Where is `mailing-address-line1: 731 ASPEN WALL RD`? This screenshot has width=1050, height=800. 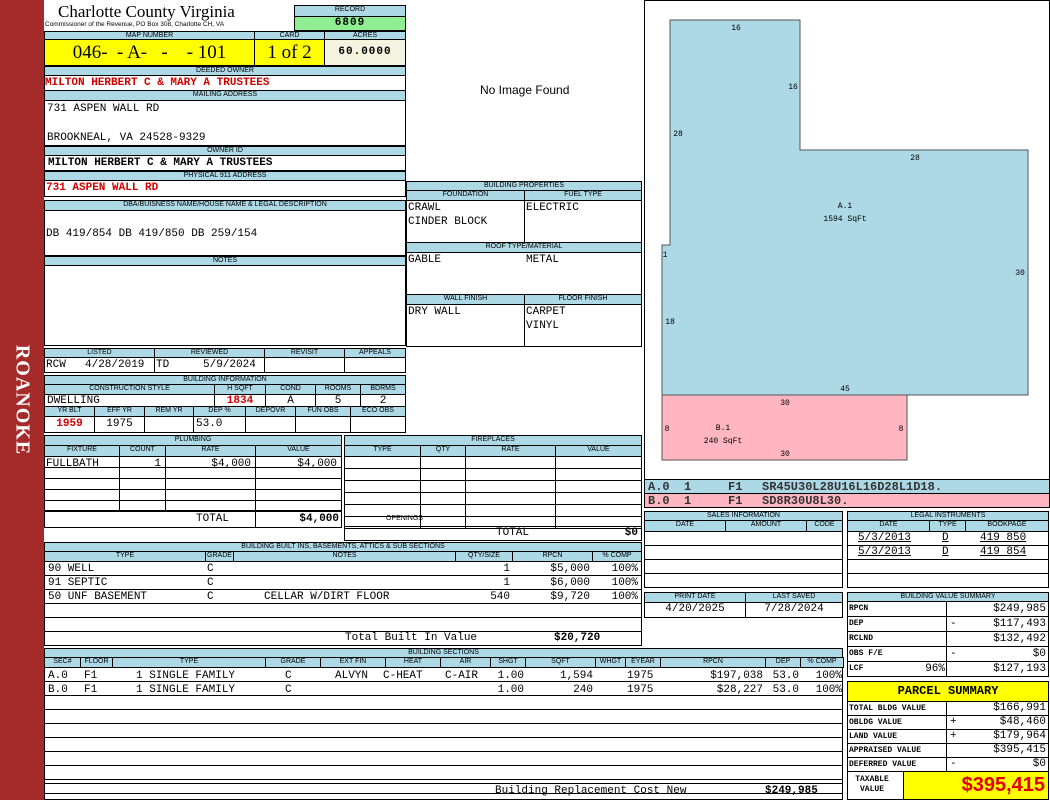
mailing-address-line1: 731 ASPEN WALL RD is located at coordinates (103, 109).